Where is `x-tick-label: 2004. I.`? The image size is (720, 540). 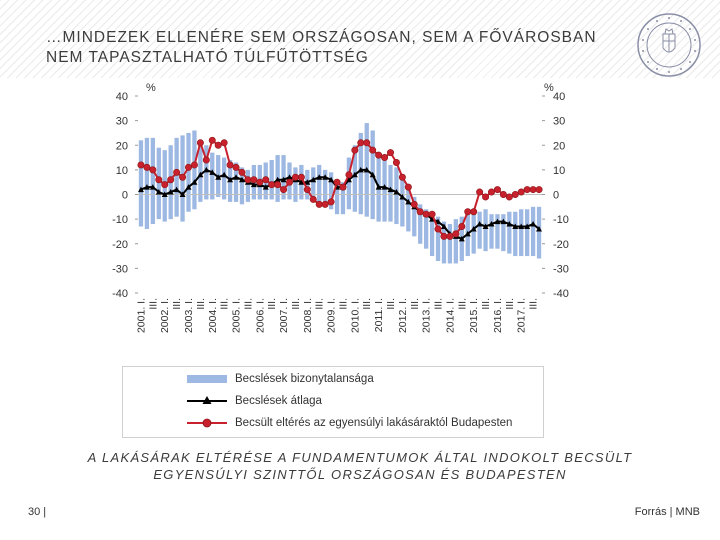 x-tick-label: 2004. I. is located at coordinates (213, 315).